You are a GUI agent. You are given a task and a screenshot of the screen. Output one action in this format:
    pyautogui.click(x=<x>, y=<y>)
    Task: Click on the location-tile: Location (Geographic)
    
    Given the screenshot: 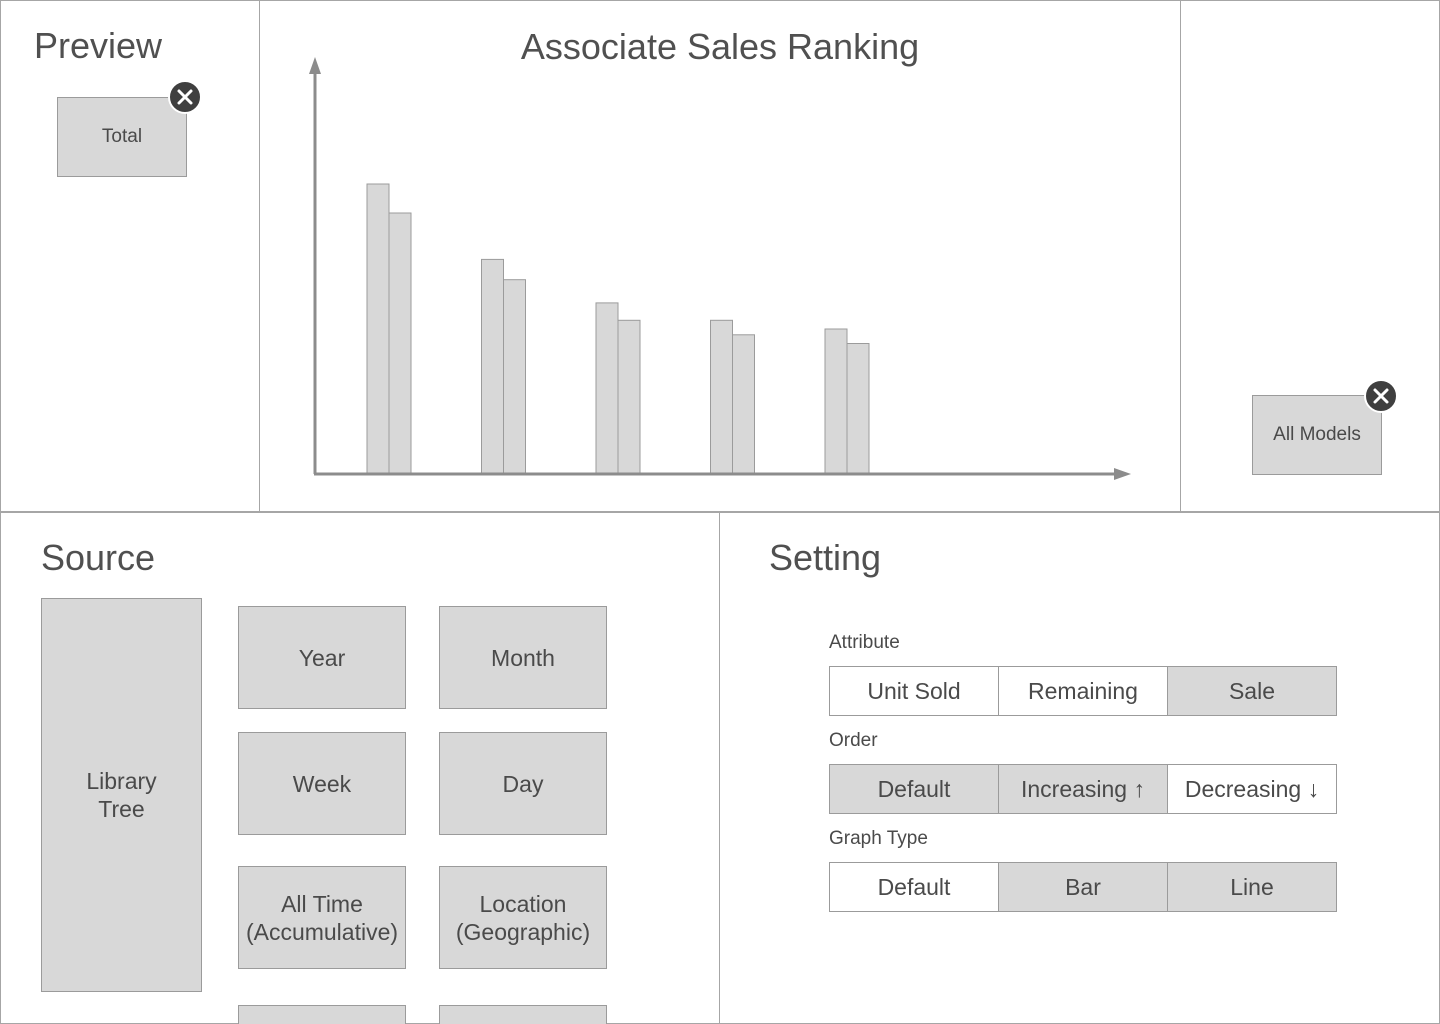 What is the action you would take?
    pyautogui.click(x=523, y=917)
    